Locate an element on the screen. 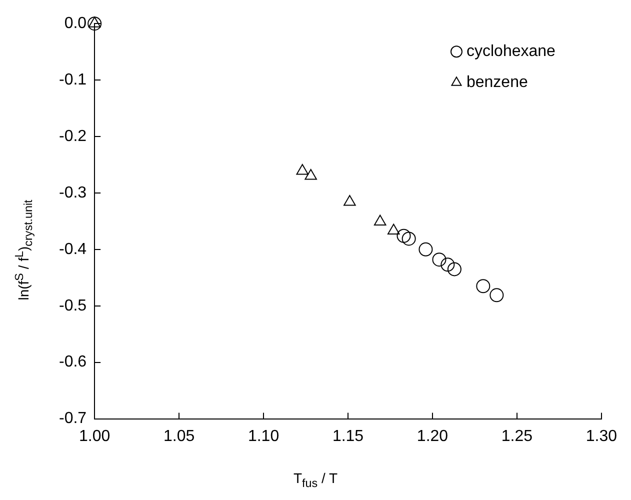 The height and width of the screenshot is (500, 631). y-tick-label: -0.1 is located at coordinates (72, 79).